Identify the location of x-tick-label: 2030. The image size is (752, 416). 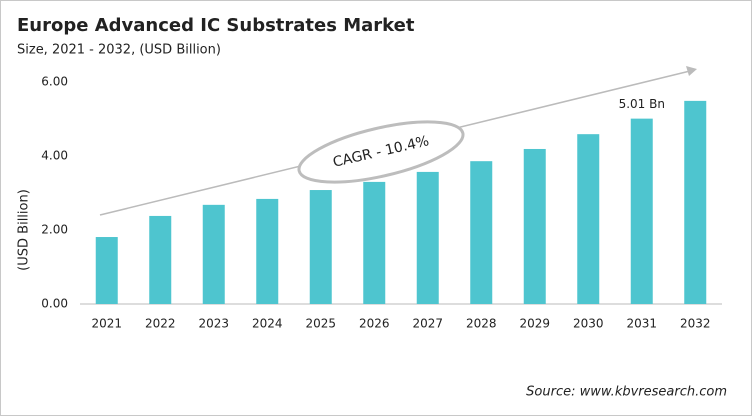
(588, 324).